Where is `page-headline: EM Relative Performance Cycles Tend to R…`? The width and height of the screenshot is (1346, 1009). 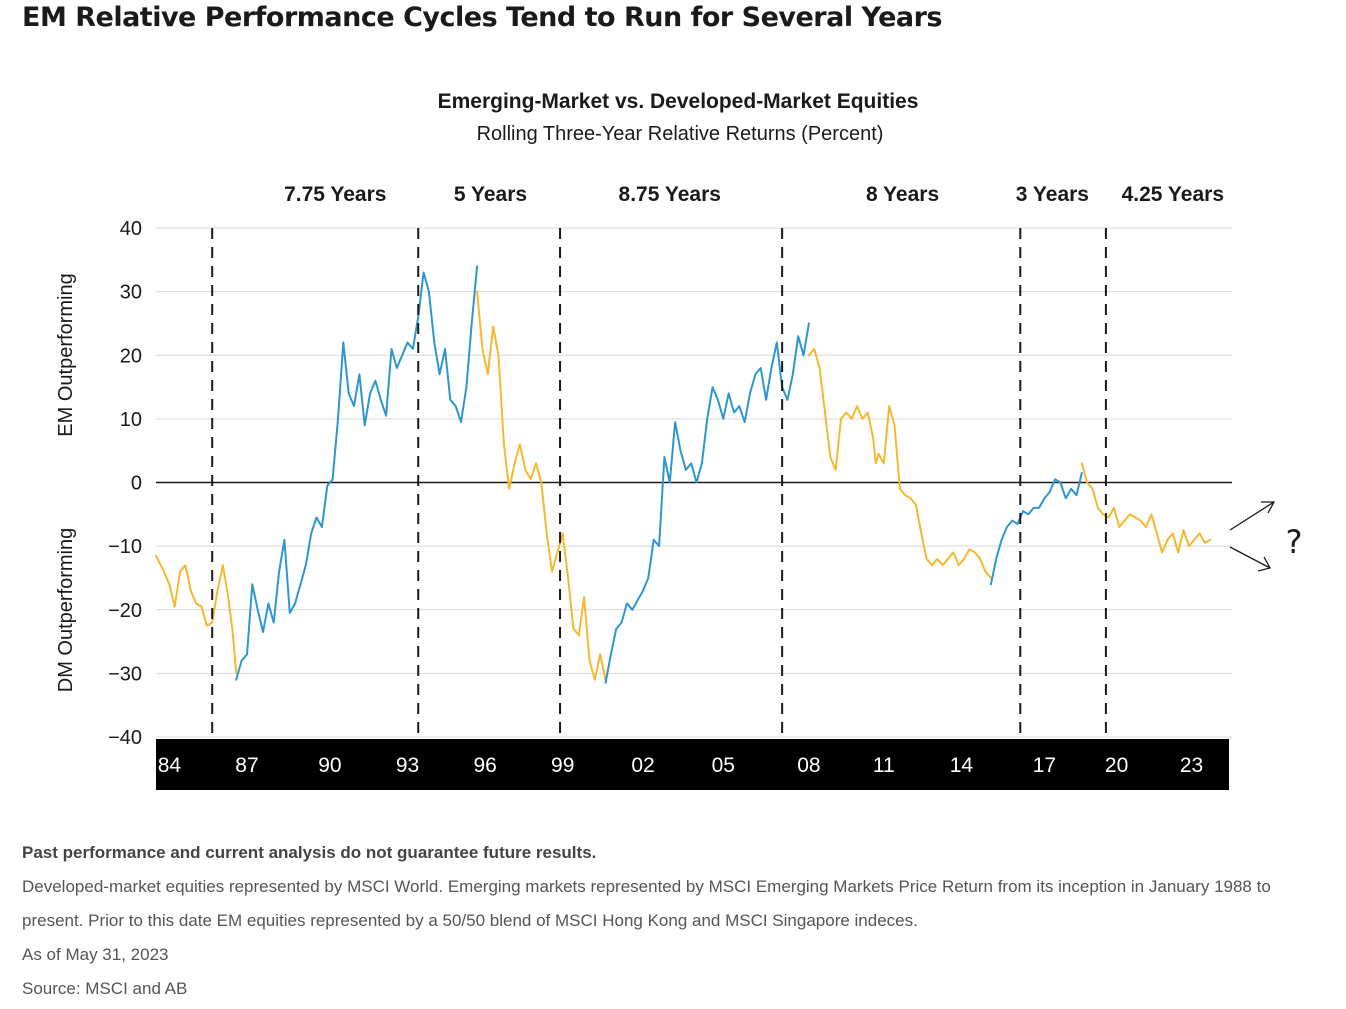
page-headline: EM Relative Performance Cycles Tend to R… is located at coordinates (482, 17).